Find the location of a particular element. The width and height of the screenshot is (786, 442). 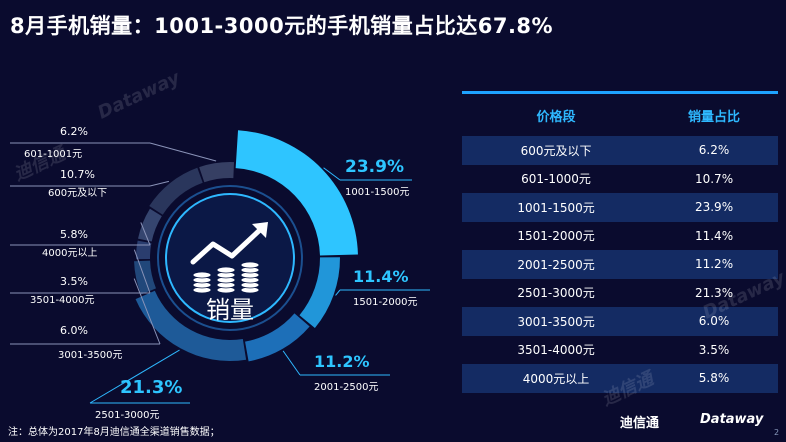

price-range-cell: 601-1000元 is located at coordinates (556, 178).